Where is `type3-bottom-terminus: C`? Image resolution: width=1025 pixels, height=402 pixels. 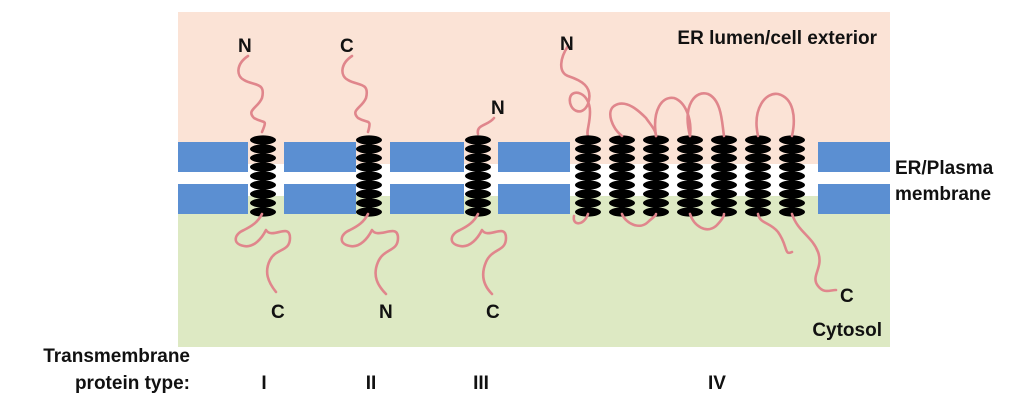
type3-bottom-terminus: C is located at coordinates (493, 312).